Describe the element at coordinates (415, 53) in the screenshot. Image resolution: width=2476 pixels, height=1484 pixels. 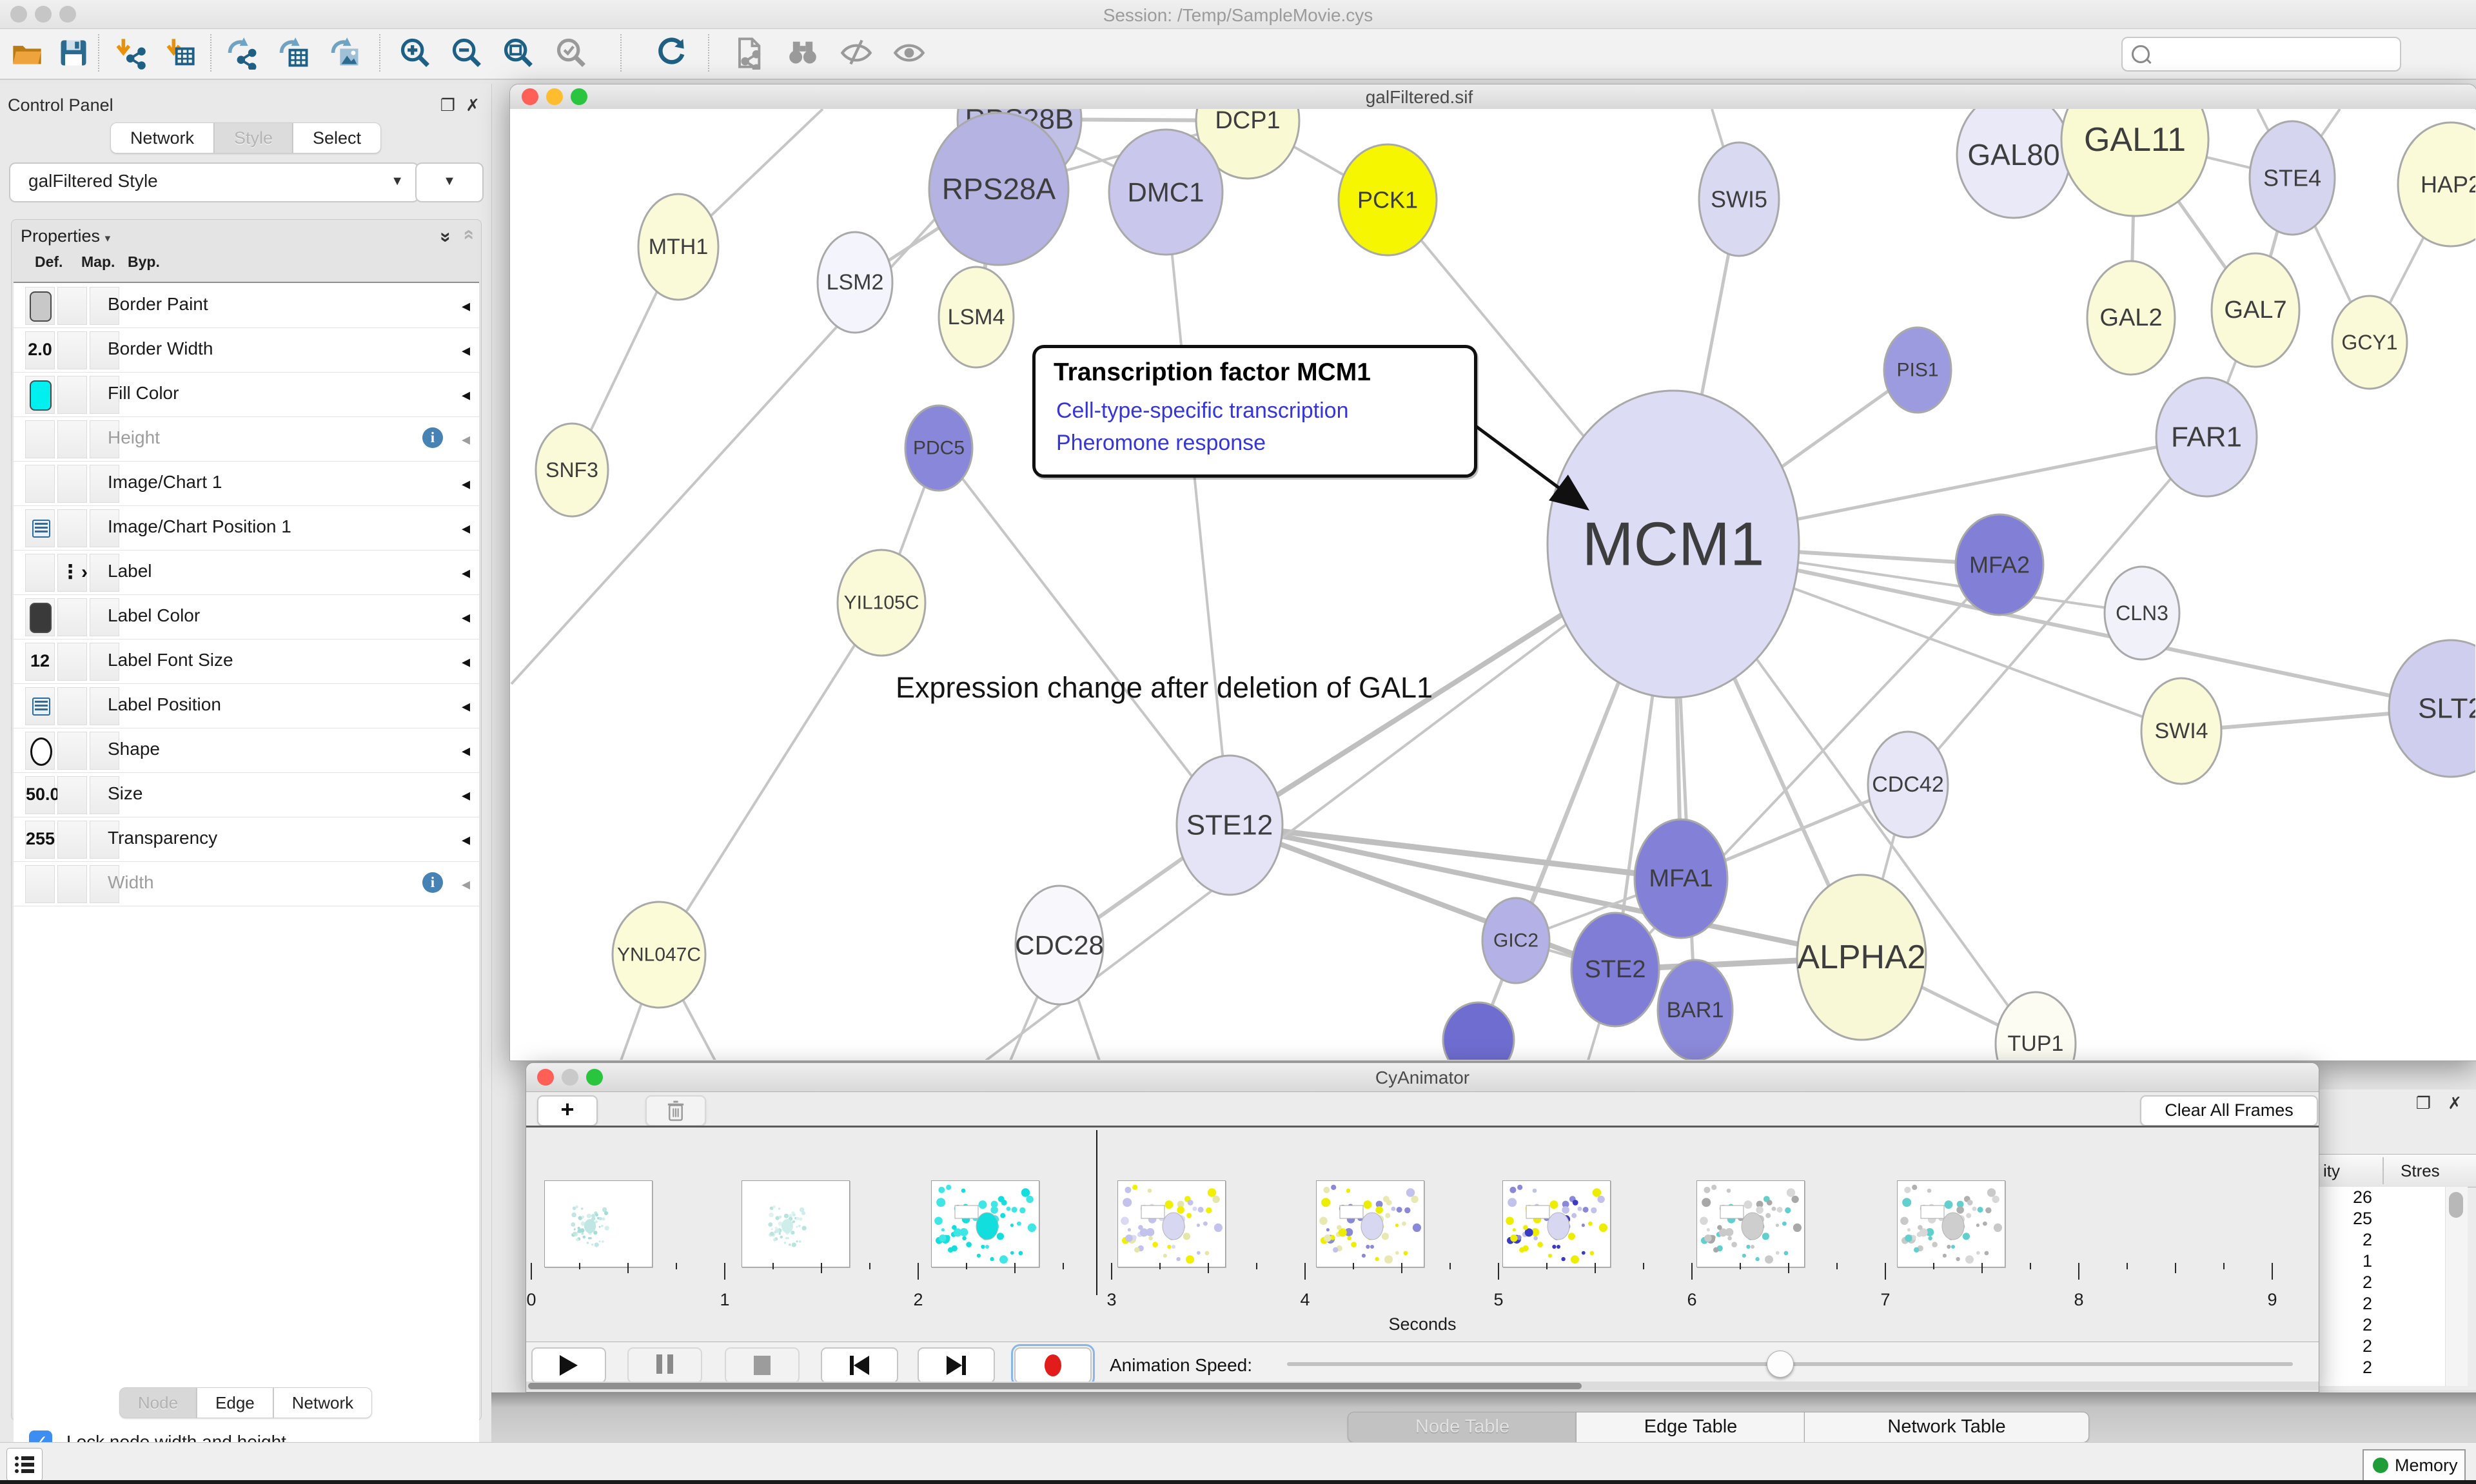
I see `zoom-in-button` at that location.